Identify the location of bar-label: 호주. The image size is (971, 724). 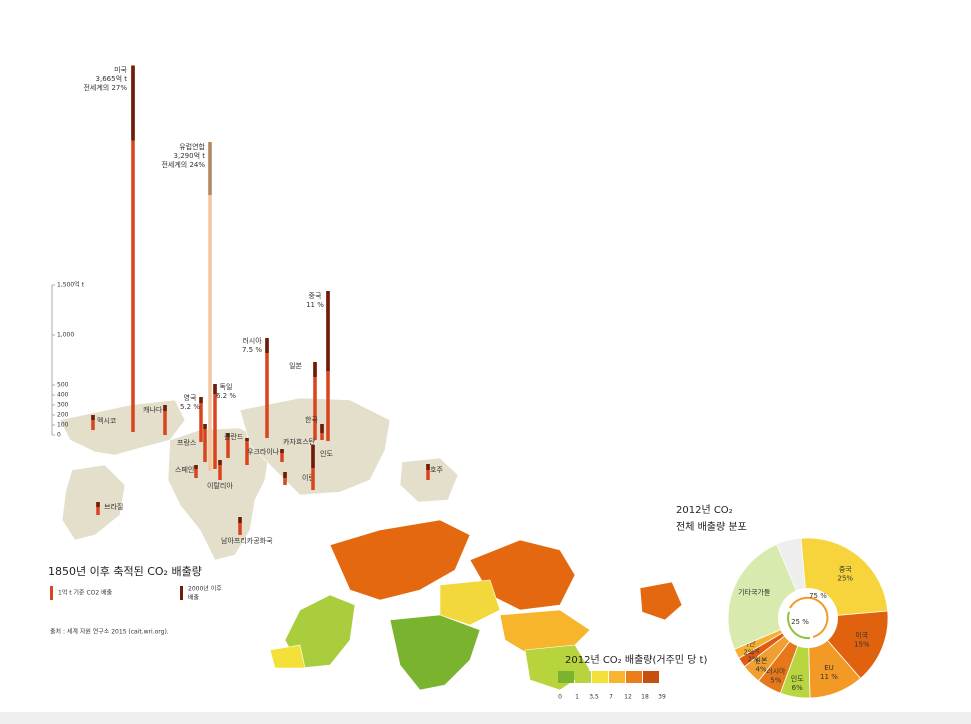
(436, 470).